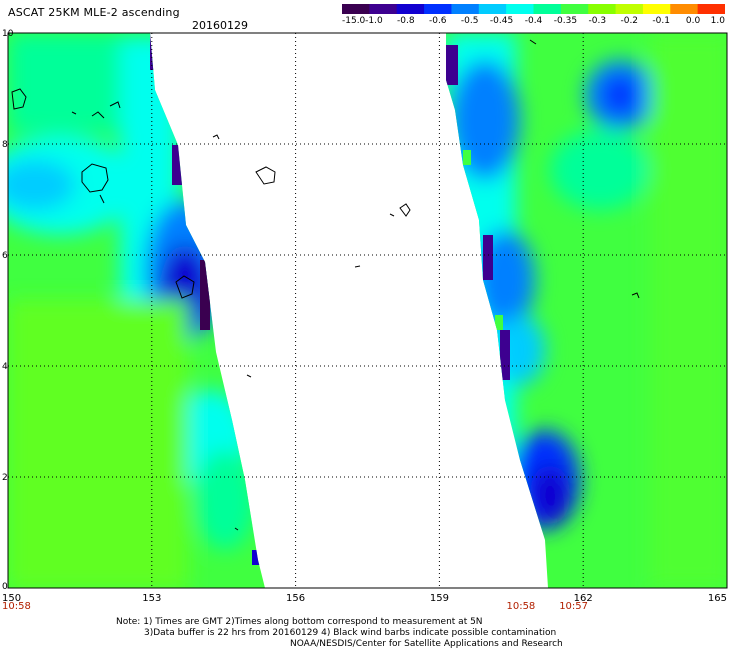  What do you see at coordinates (220, 25) in the screenshot?
I see `product-date: 20160129` at bounding box center [220, 25].